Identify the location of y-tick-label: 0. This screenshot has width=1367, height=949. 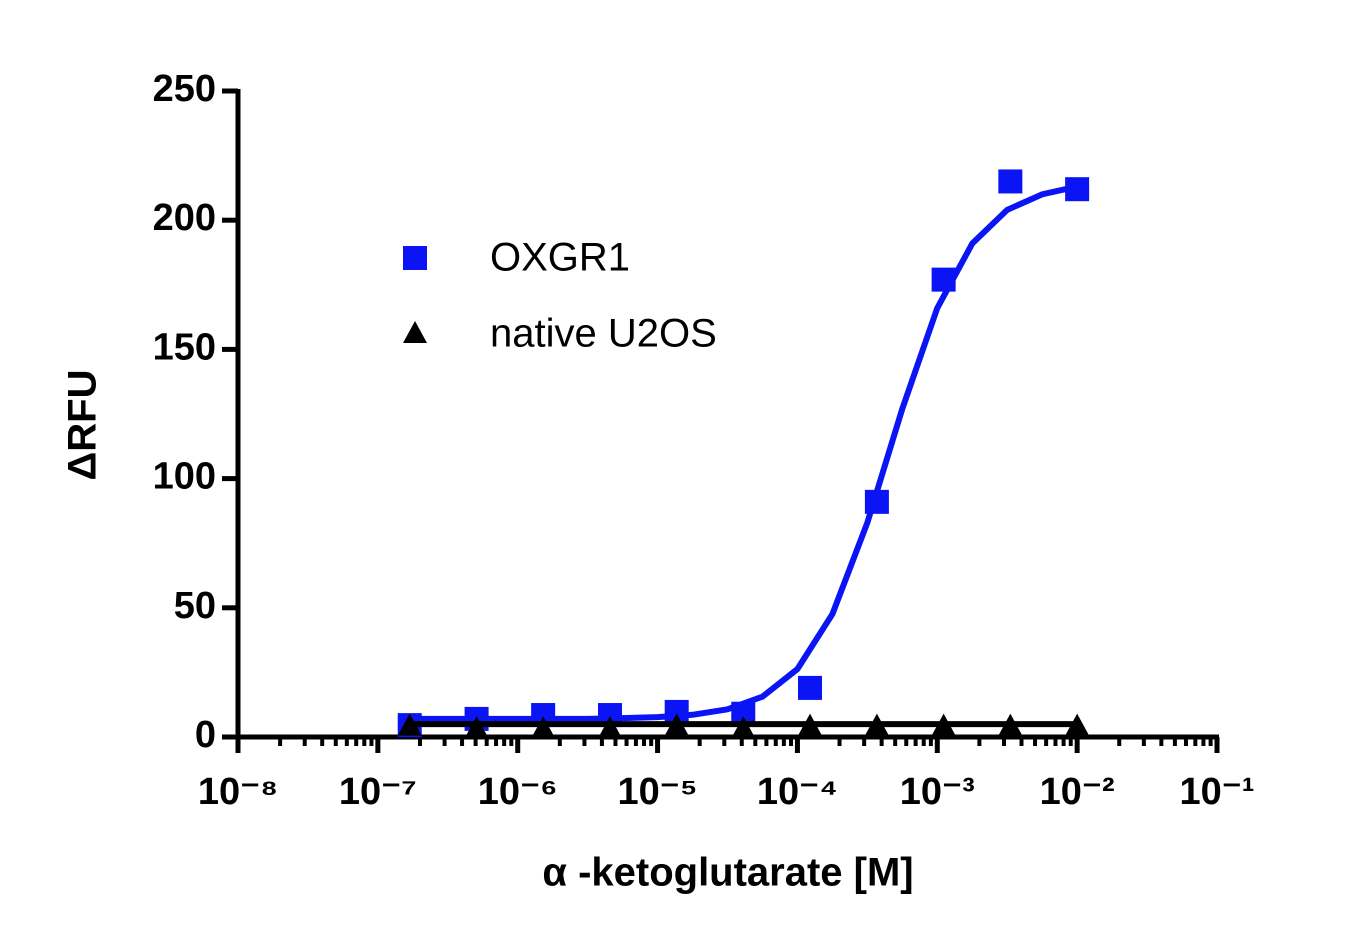
(205, 735).